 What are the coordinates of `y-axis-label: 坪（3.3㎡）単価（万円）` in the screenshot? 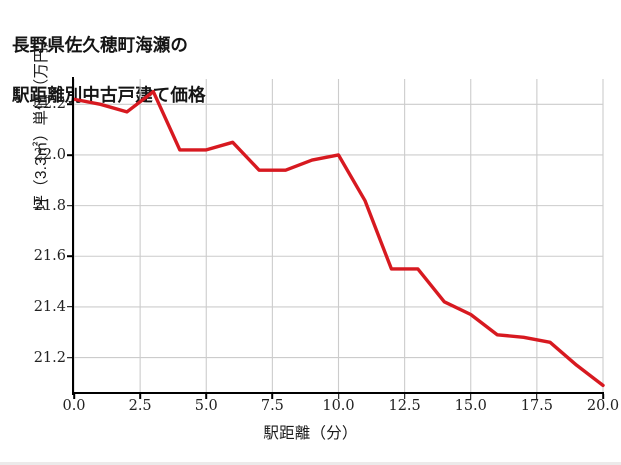 It's located at (41, 121).